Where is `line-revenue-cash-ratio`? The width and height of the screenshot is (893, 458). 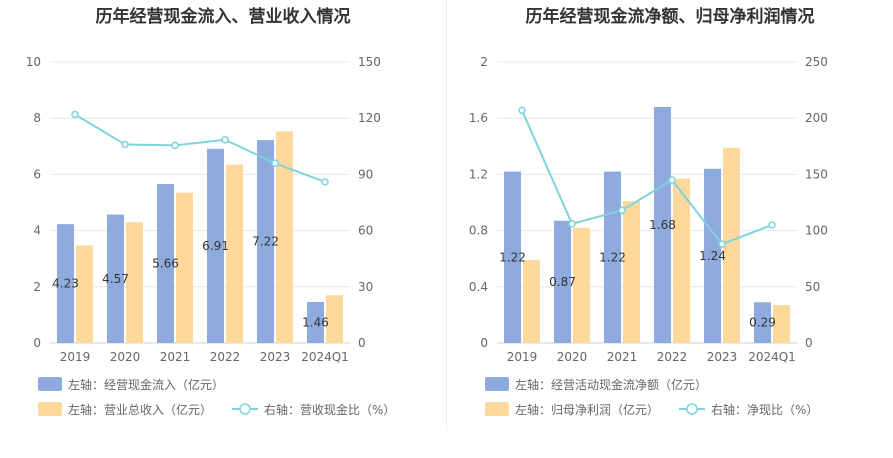 line-revenue-cash-ratio is located at coordinates (200, 148).